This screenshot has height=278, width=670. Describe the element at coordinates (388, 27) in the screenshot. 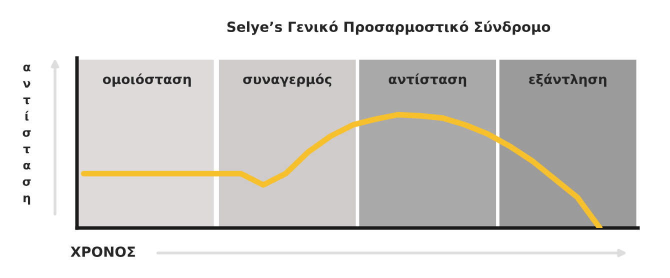

I see `chart-title: Selye’s Γενικό Προσαρμοστικό Σύνδρομο` at that location.